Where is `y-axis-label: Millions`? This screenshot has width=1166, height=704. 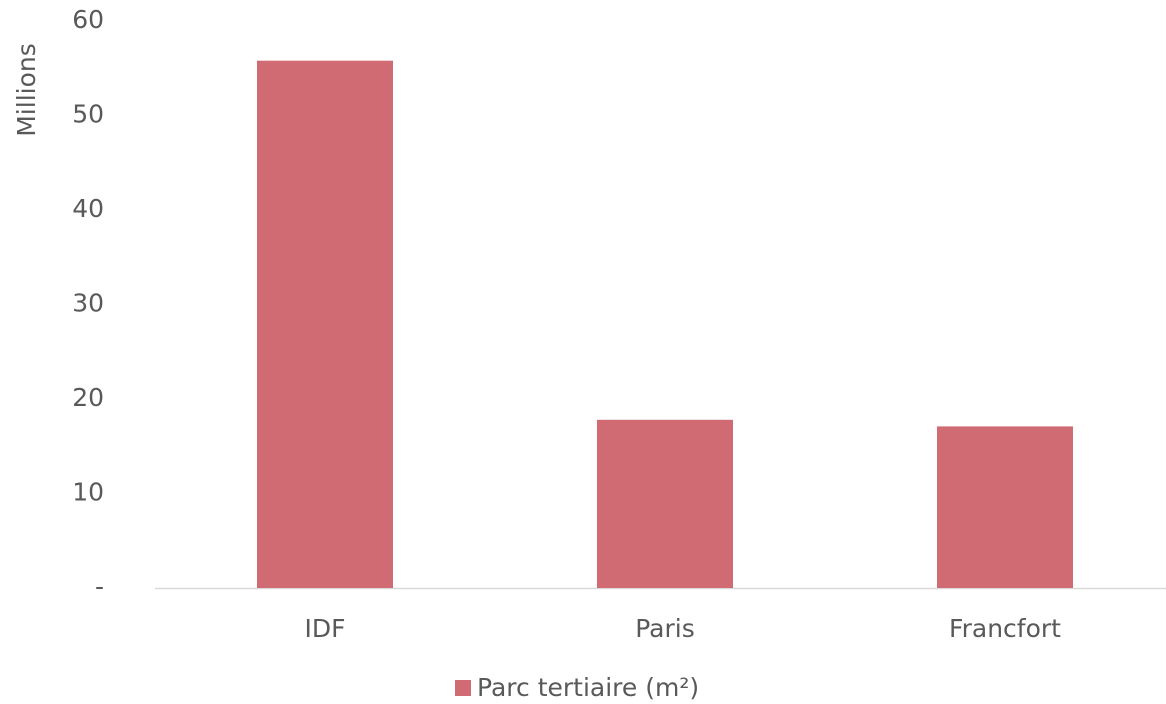
y-axis-label: Millions is located at coordinates (26, 90).